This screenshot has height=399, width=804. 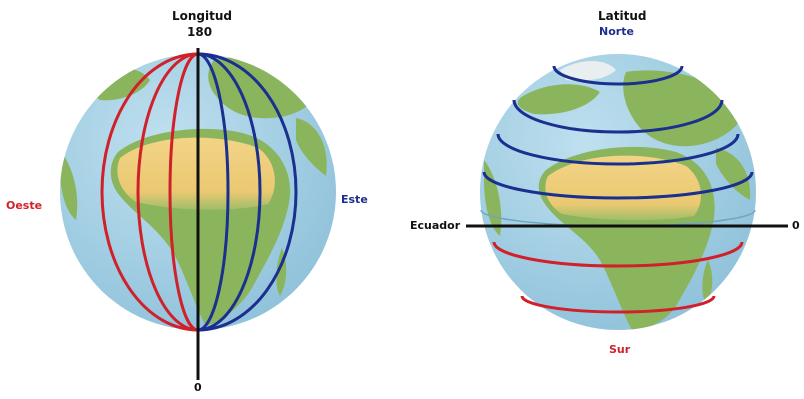 I want to click on longitude-bottom-value: 0, so click(x=198, y=387).